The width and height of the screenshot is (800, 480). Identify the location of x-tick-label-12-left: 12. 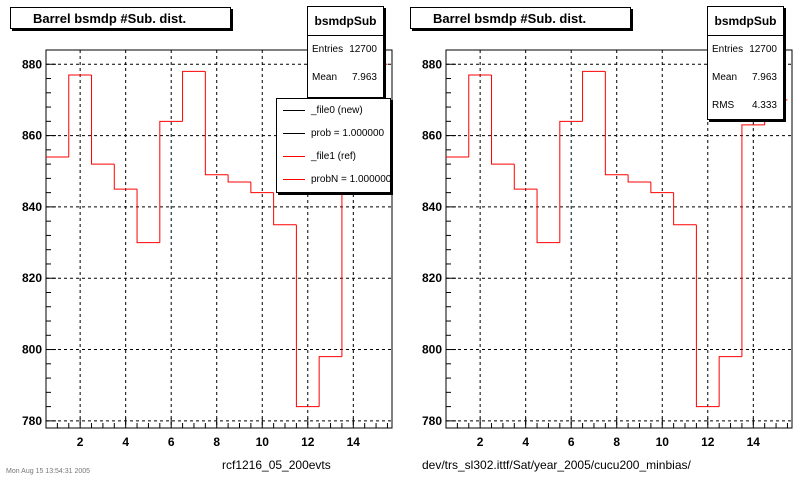
(308, 442).